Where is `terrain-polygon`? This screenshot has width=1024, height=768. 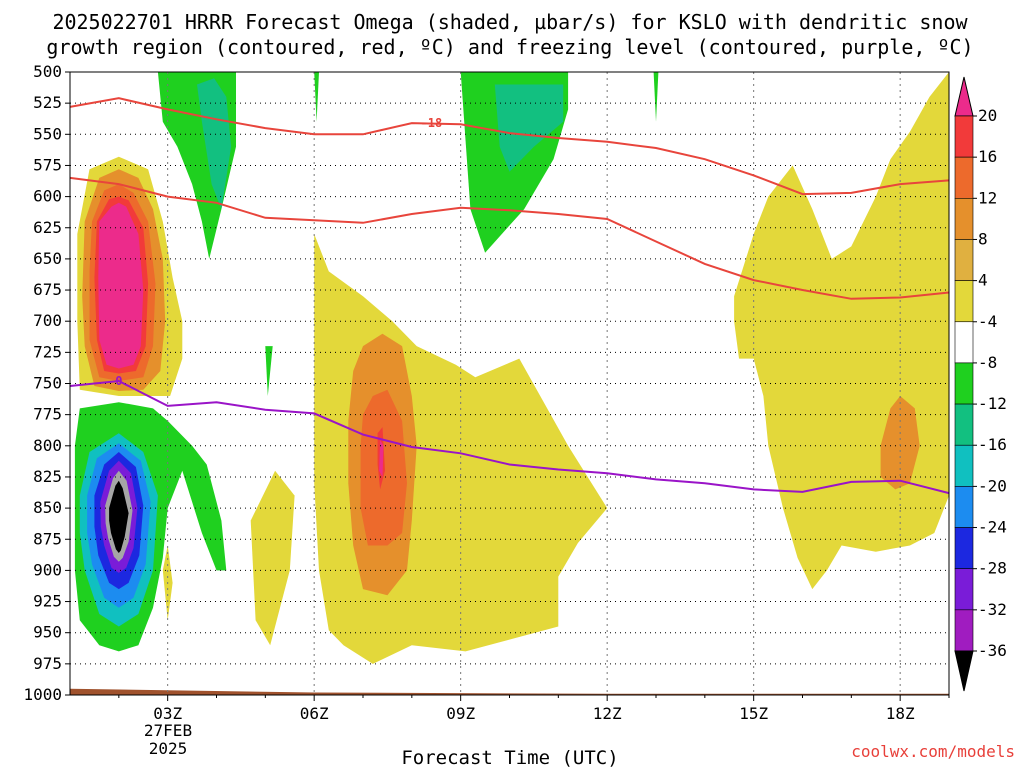 terrain-polygon is located at coordinates (509, 691).